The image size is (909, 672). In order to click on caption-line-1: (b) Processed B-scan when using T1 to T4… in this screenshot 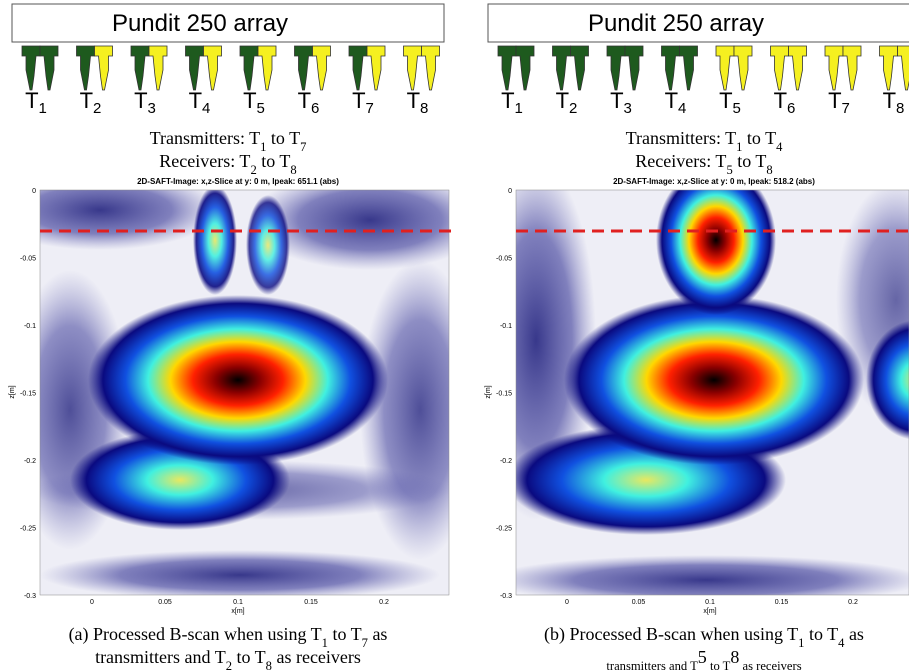, I will do `click(704, 637)`.